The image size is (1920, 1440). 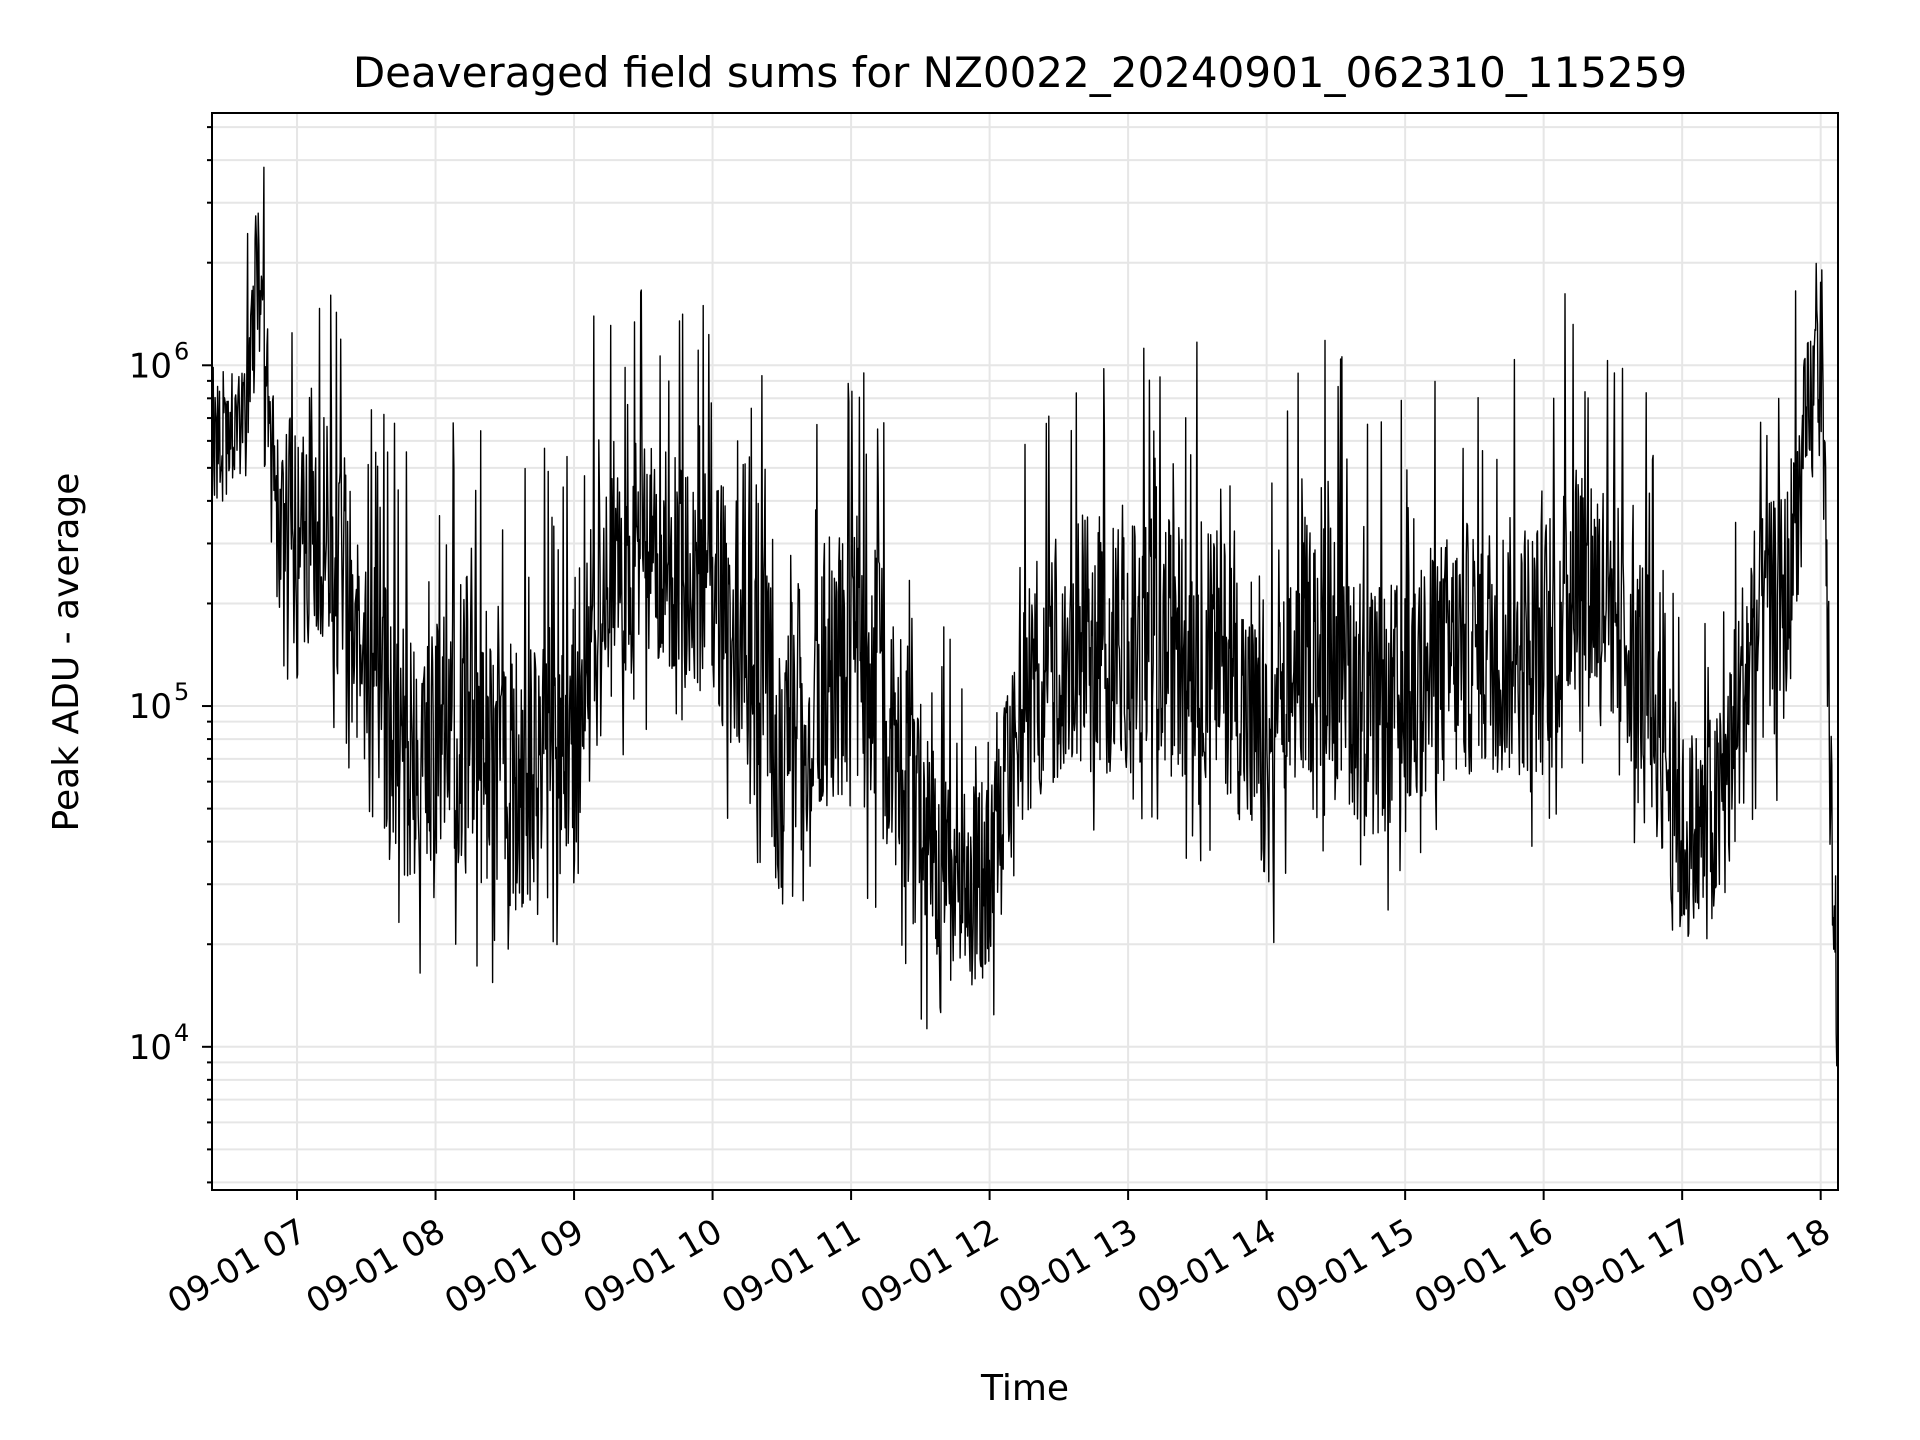 I want to click on y-axis-label: Peak ADU - average, so click(x=66, y=652).